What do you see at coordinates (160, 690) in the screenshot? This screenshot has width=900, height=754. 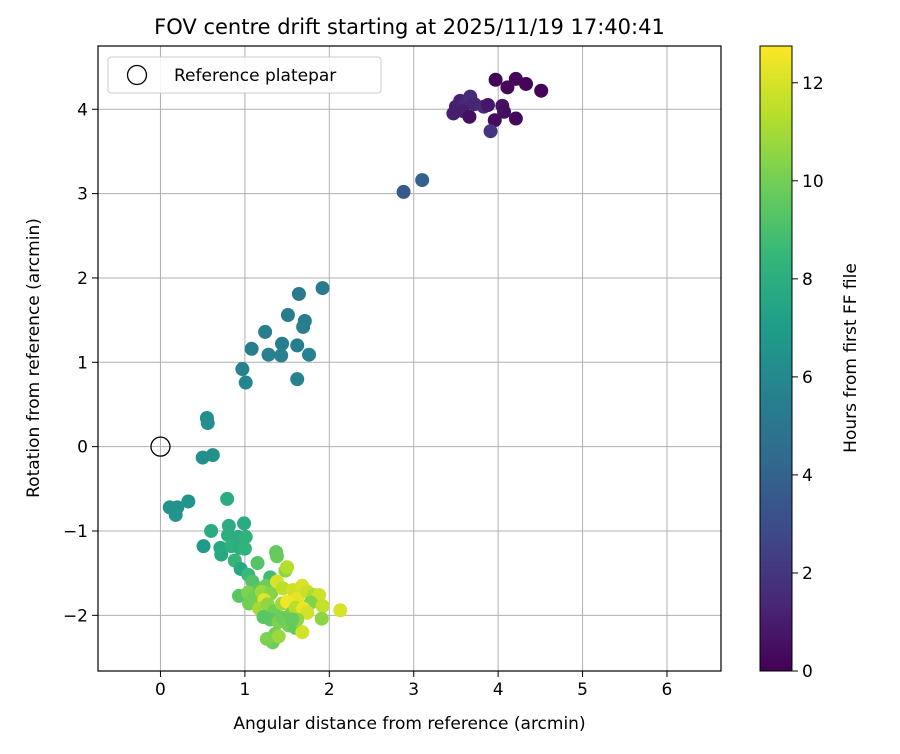 I see `x-tick-label: 0` at bounding box center [160, 690].